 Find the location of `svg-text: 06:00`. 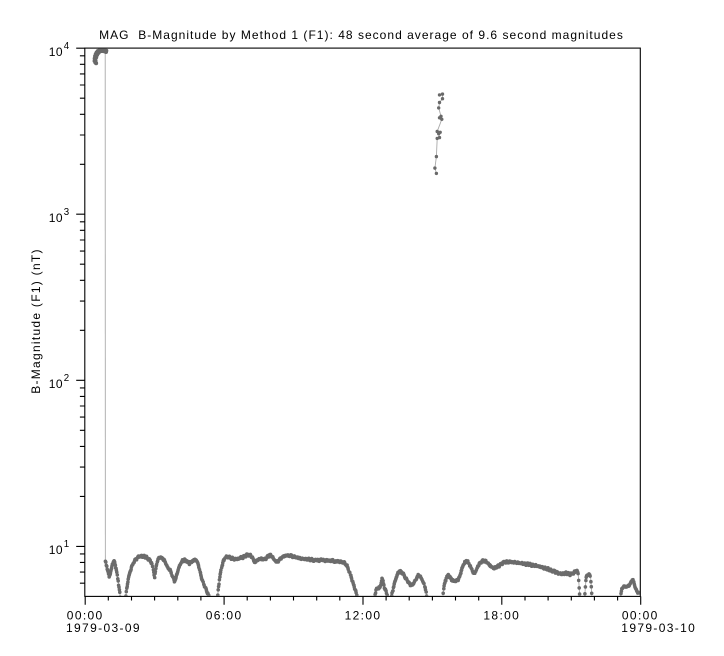

svg-text: 06:00 is located at coordinates (224, 615).